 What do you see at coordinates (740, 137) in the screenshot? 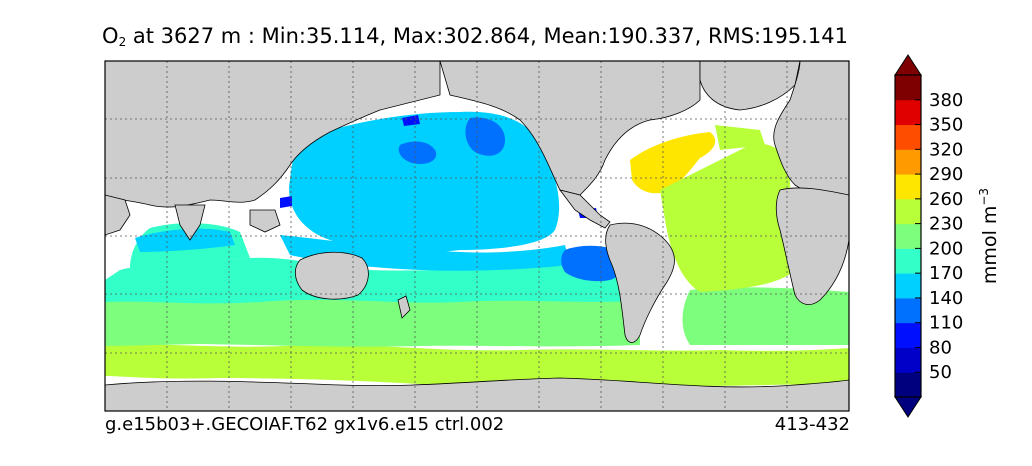
I see `field-atlantic-lime-upper` at bounding box center [740, 137].